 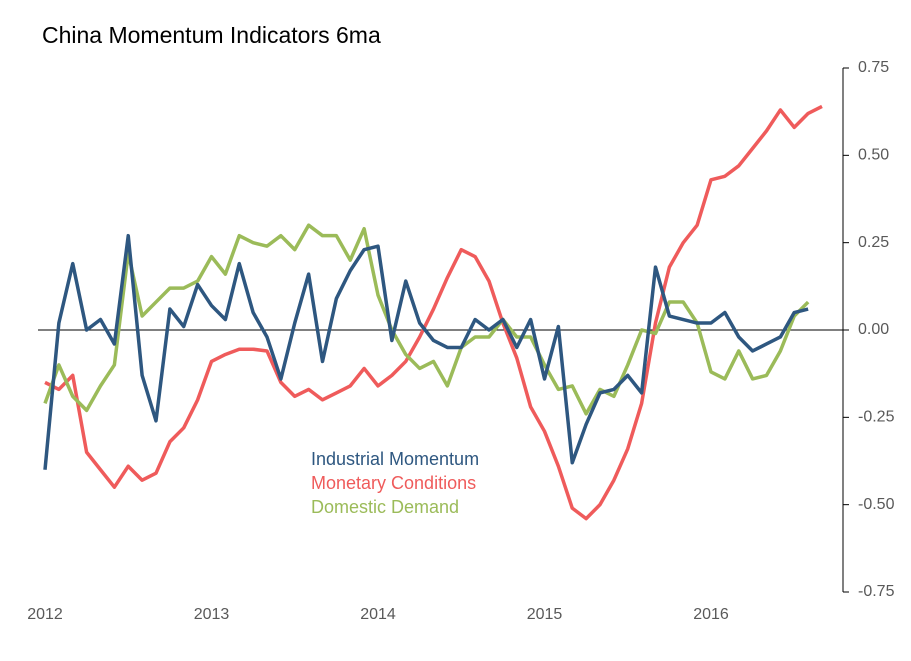 I want to click on y-tick-label: 0.75, so click(x=873, y=67).